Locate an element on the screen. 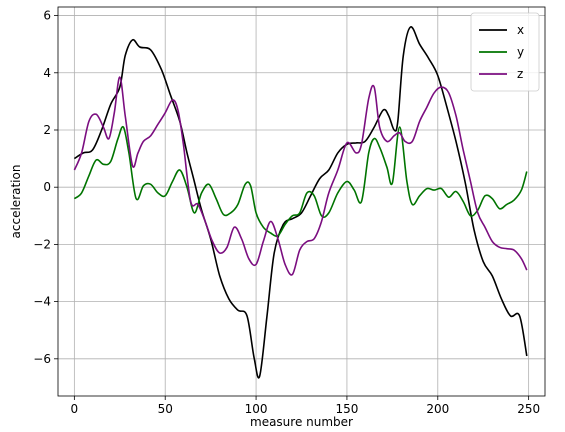  x-axis-label: measure number is located at coordinates (301, 422).